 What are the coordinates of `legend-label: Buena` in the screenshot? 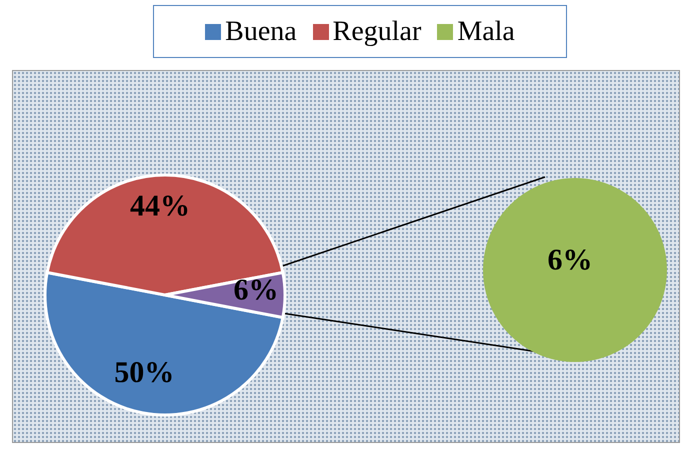 It's located at (261, 32).